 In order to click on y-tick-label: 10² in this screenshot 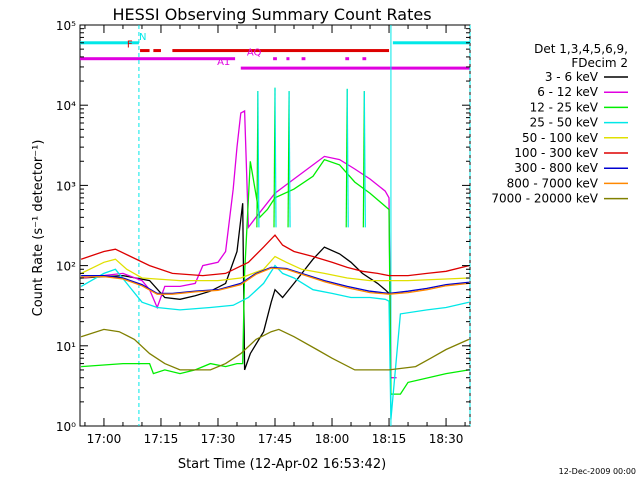, I will do `click(66, 267)`.